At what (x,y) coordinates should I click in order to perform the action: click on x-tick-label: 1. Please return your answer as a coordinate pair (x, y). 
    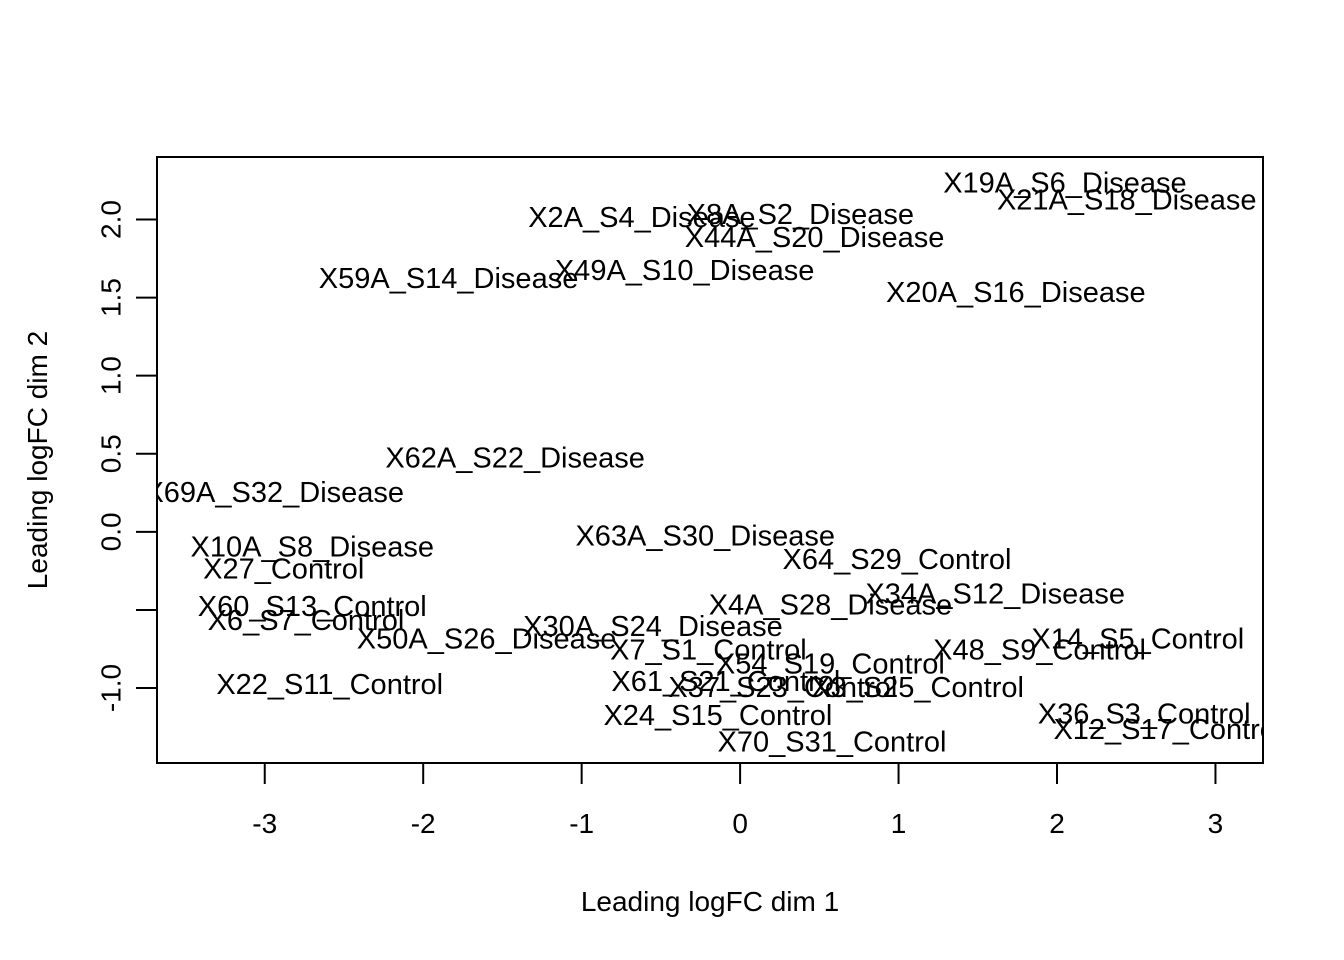
    Looking at the image, I should click on (899, 823).